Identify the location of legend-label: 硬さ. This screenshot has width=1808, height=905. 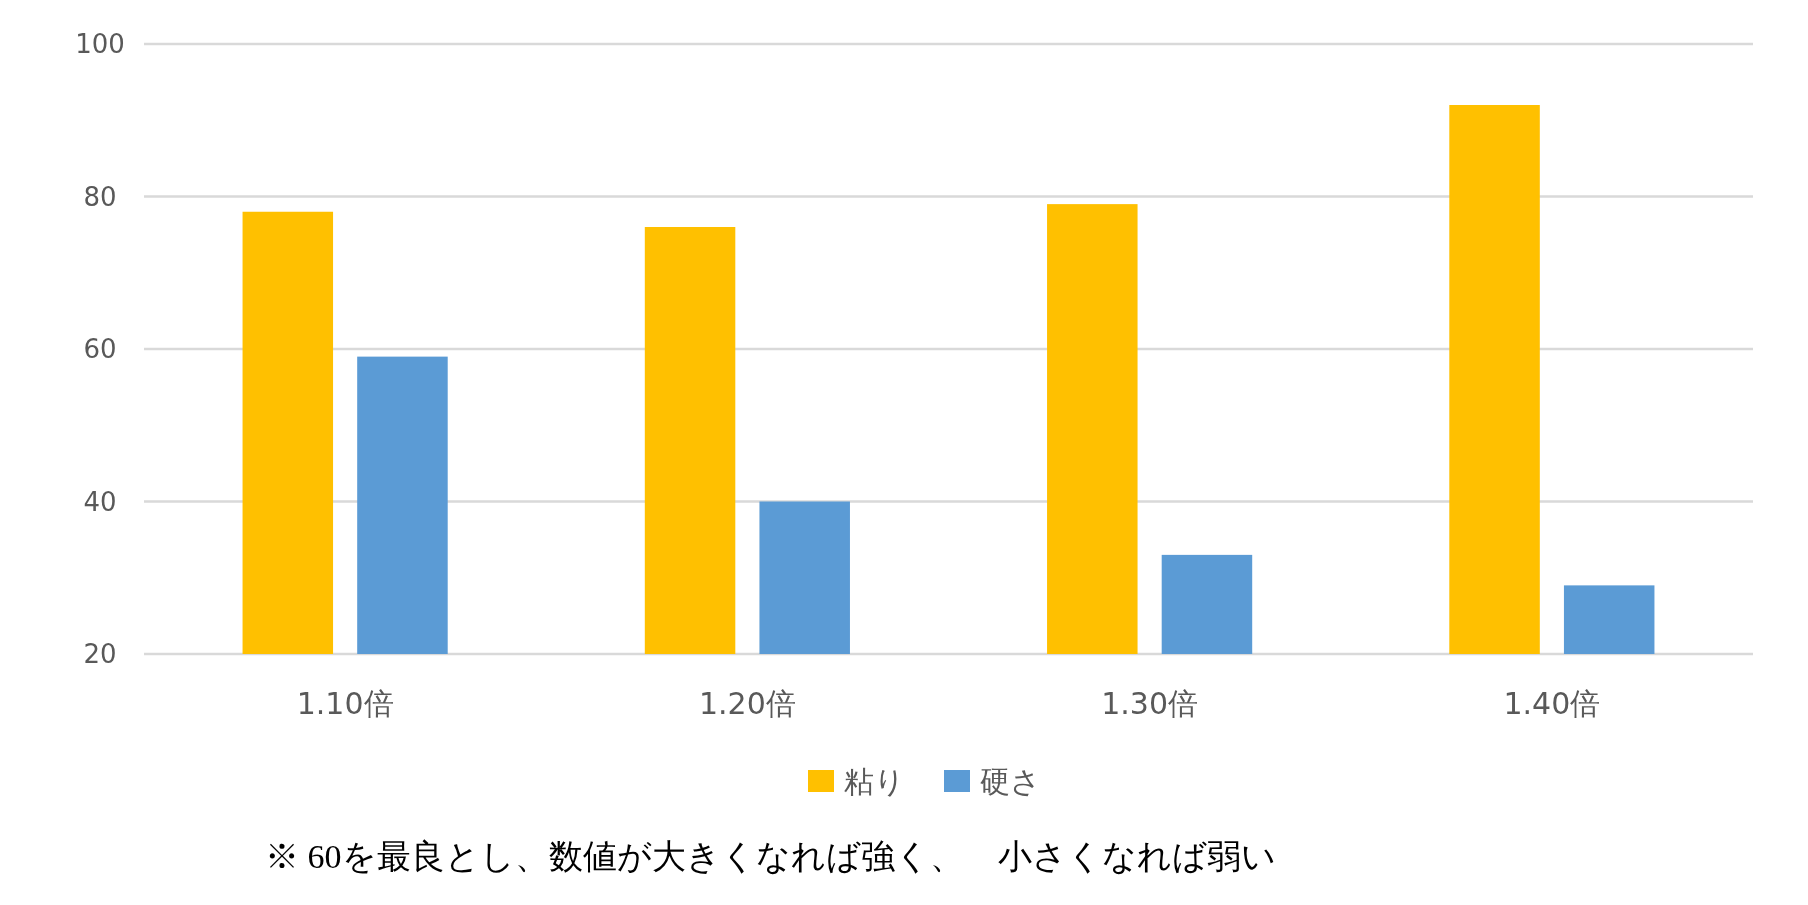
(1010, 781).